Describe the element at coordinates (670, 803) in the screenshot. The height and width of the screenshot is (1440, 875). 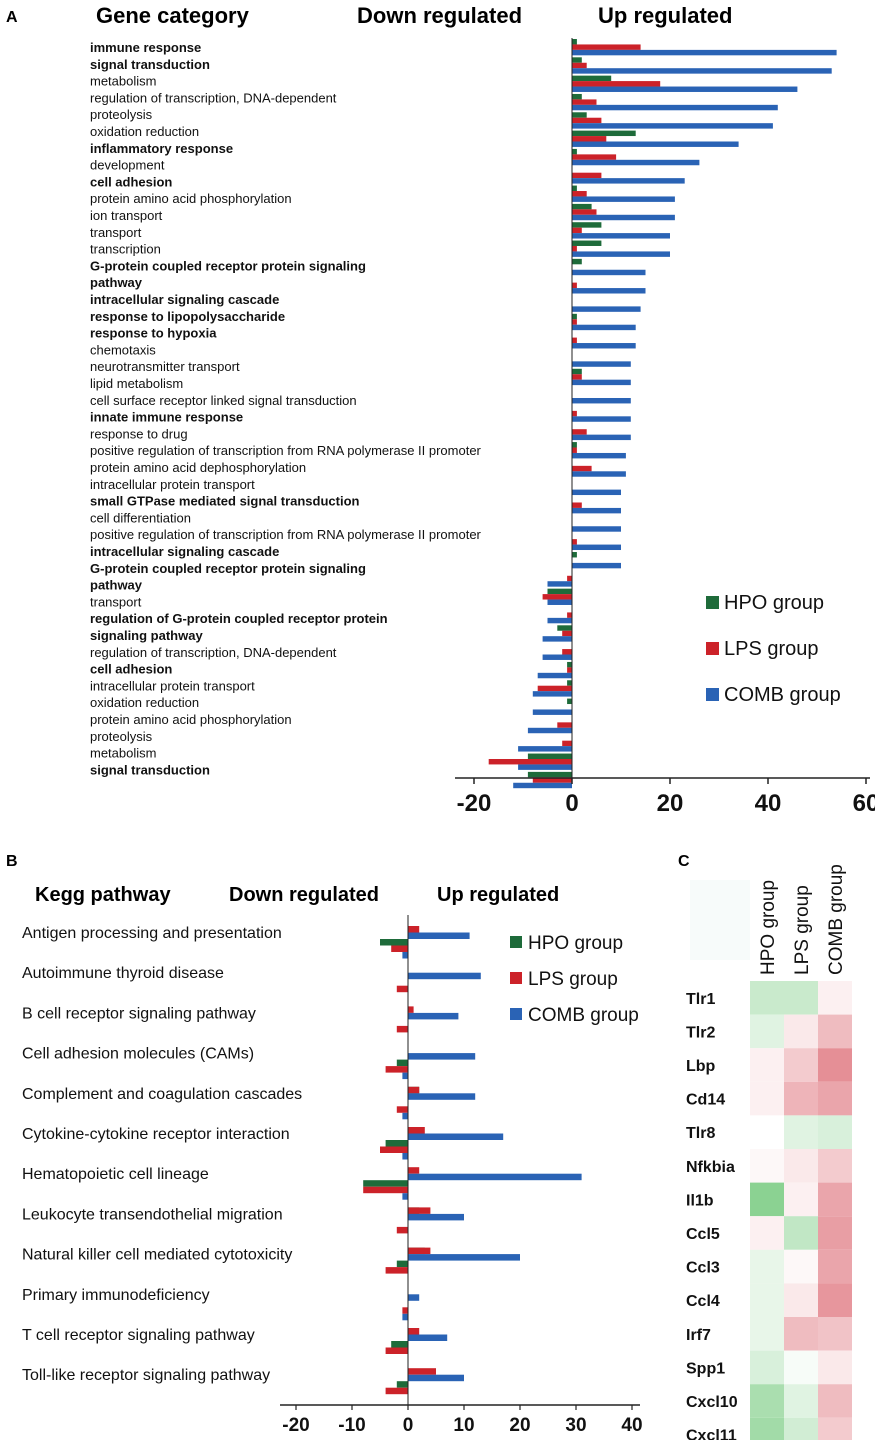
I see `x-tick-label: 20` at that location.